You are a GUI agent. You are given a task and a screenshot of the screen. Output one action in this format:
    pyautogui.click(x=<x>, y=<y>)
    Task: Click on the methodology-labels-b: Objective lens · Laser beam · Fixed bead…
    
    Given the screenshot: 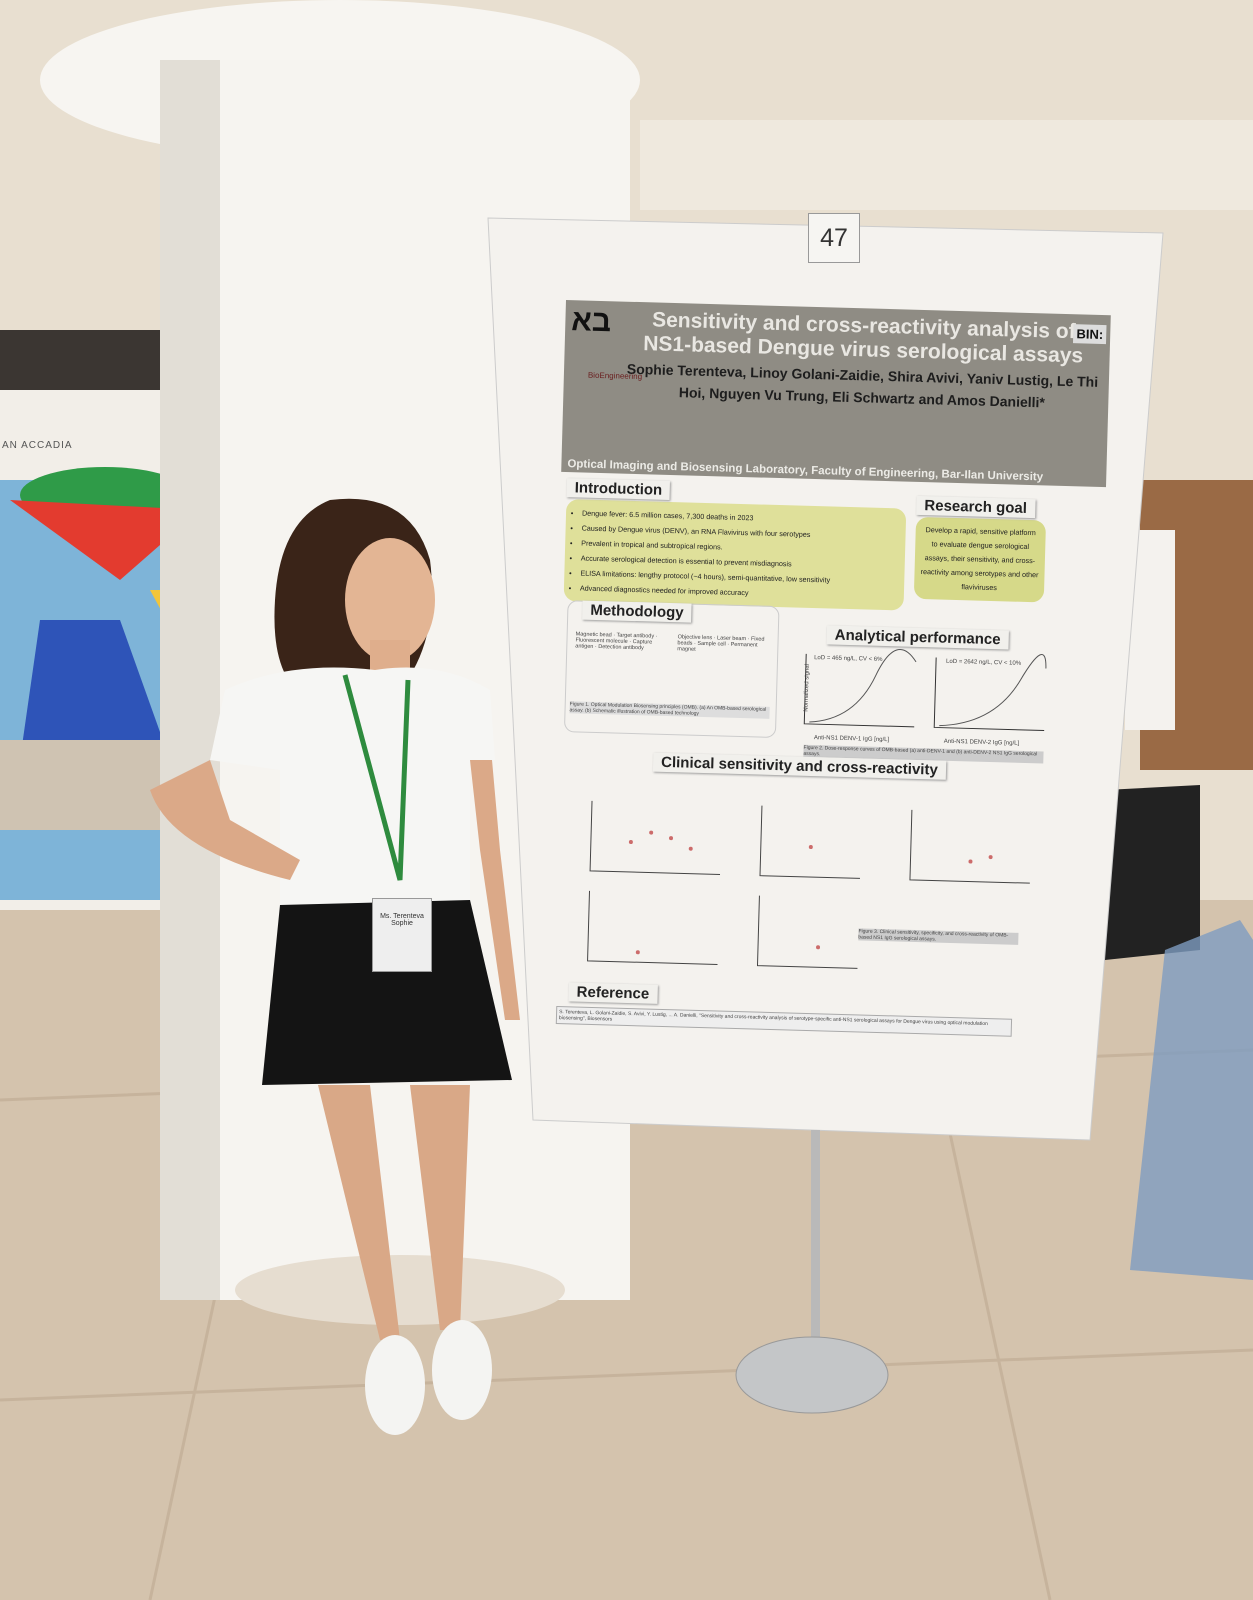 What is the action you would take?
    pyautogui.click(x=721, y=643)
    